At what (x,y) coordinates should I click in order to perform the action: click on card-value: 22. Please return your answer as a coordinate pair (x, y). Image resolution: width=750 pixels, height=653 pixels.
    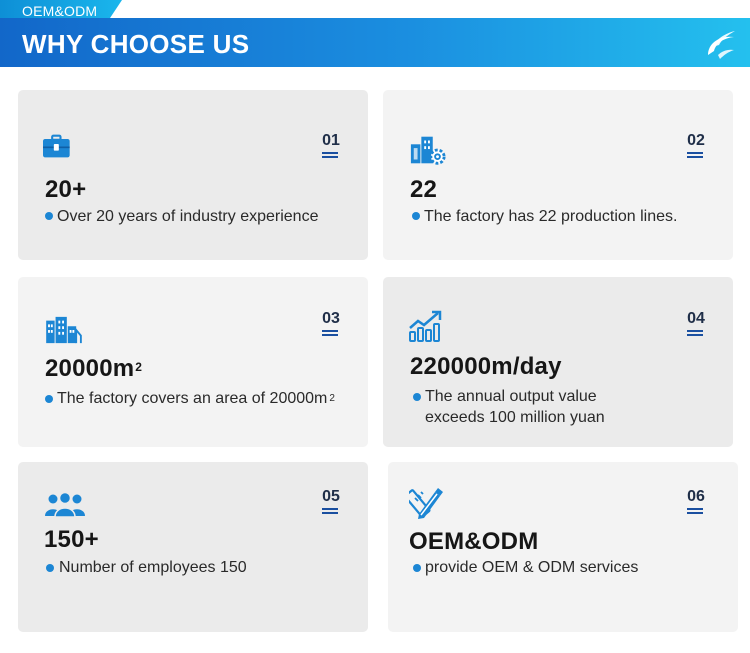
    Looking at the image, I should click on (423, 190).